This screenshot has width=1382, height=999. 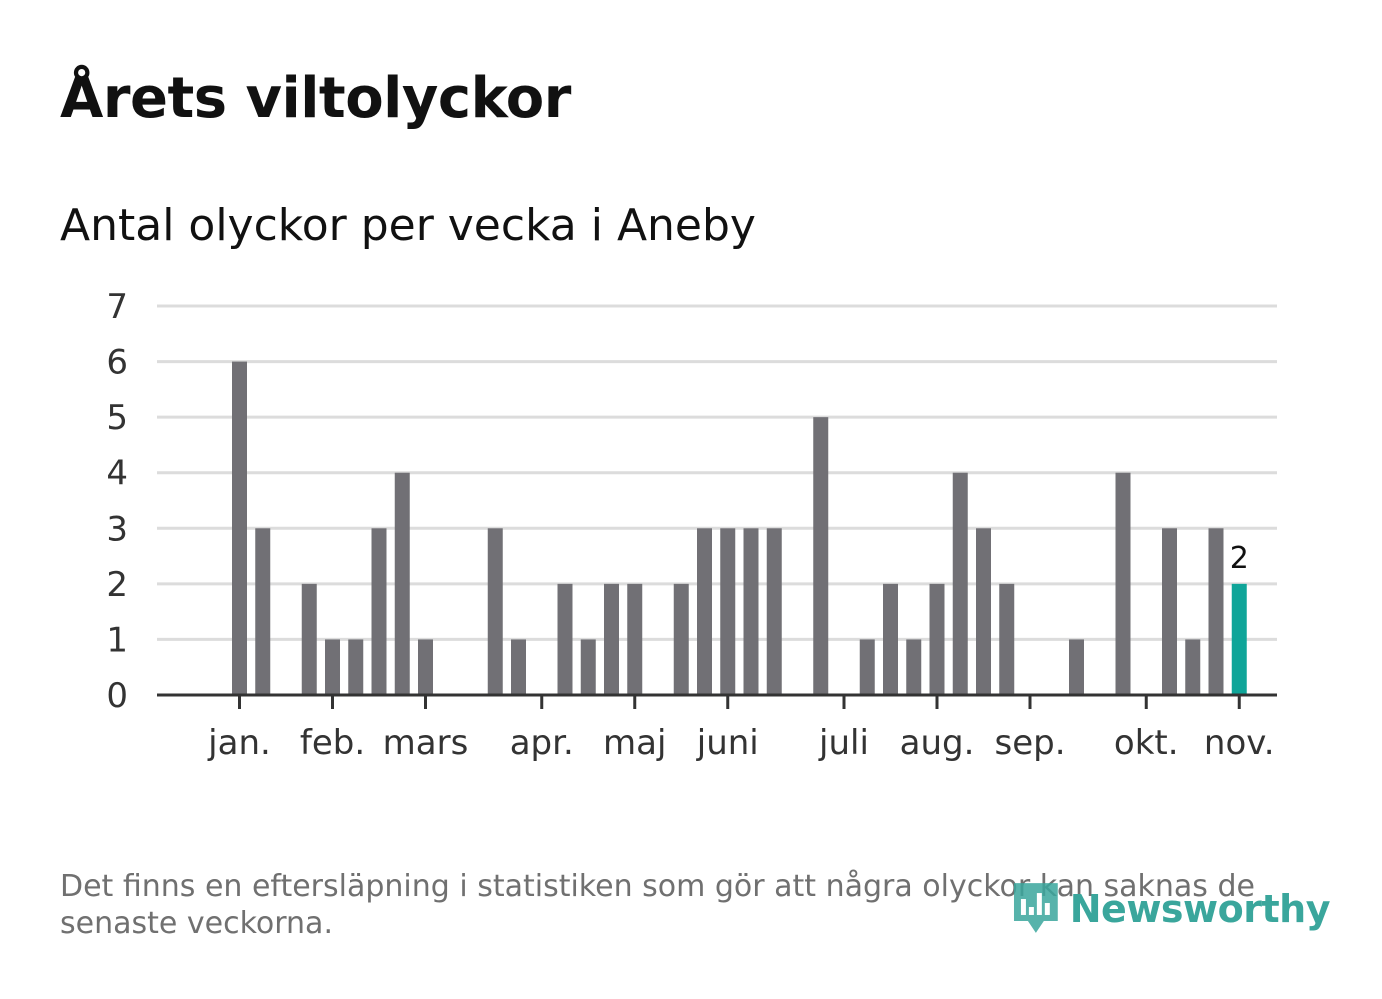 What do you see at coordinates (117, 501) in the screenshot?
I see `y-axis: 0 1 2 3 4 5 6 7` at bounding box center [117, 501].